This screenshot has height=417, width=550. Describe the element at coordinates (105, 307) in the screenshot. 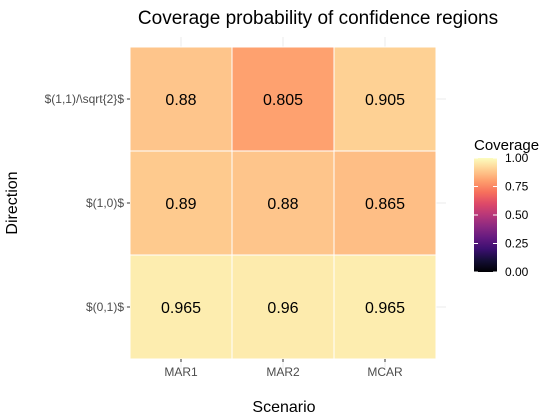

I see `y-tick-label: $(0,1)$` at that location.